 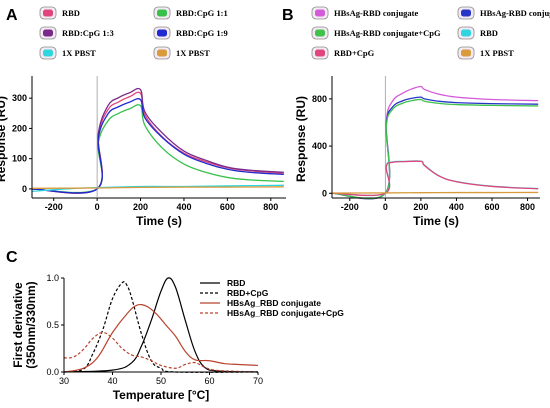 I want to click on panel-b-x-axis-title: Time (s), so click(x=436, y=221).